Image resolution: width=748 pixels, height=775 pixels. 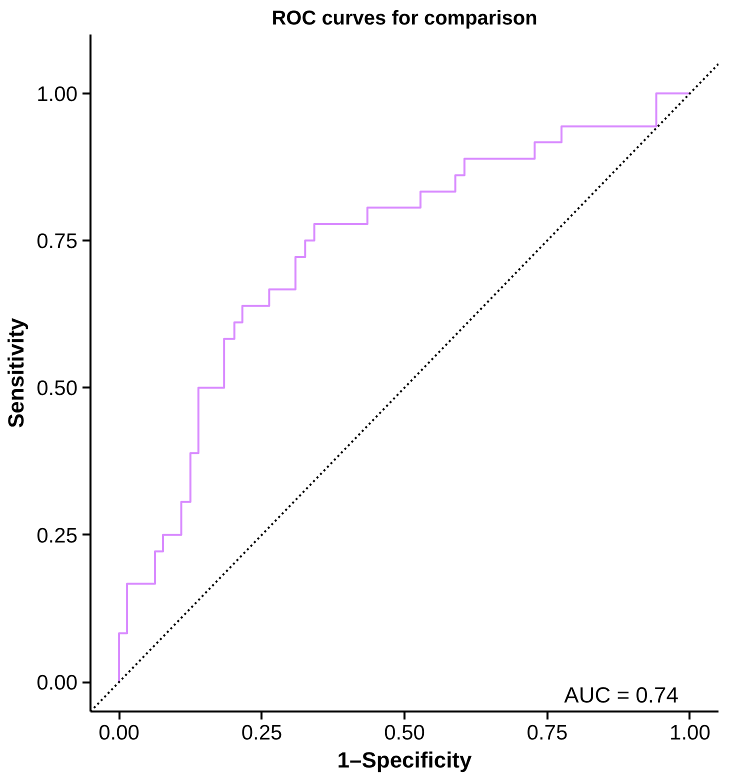 What do you see at coordinates (261, 733) in the screenshot?
I see `x-tick-label: 0.25` at bounding box center [261, 733].